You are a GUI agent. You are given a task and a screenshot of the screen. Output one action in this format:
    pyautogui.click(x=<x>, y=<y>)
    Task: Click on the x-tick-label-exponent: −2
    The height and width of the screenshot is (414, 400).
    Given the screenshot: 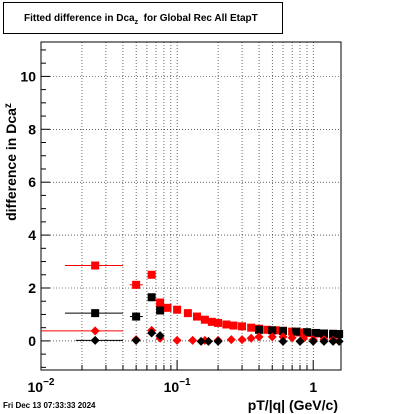 What is the action you would take?
    pyautogui.click(x=49, y=382)
    